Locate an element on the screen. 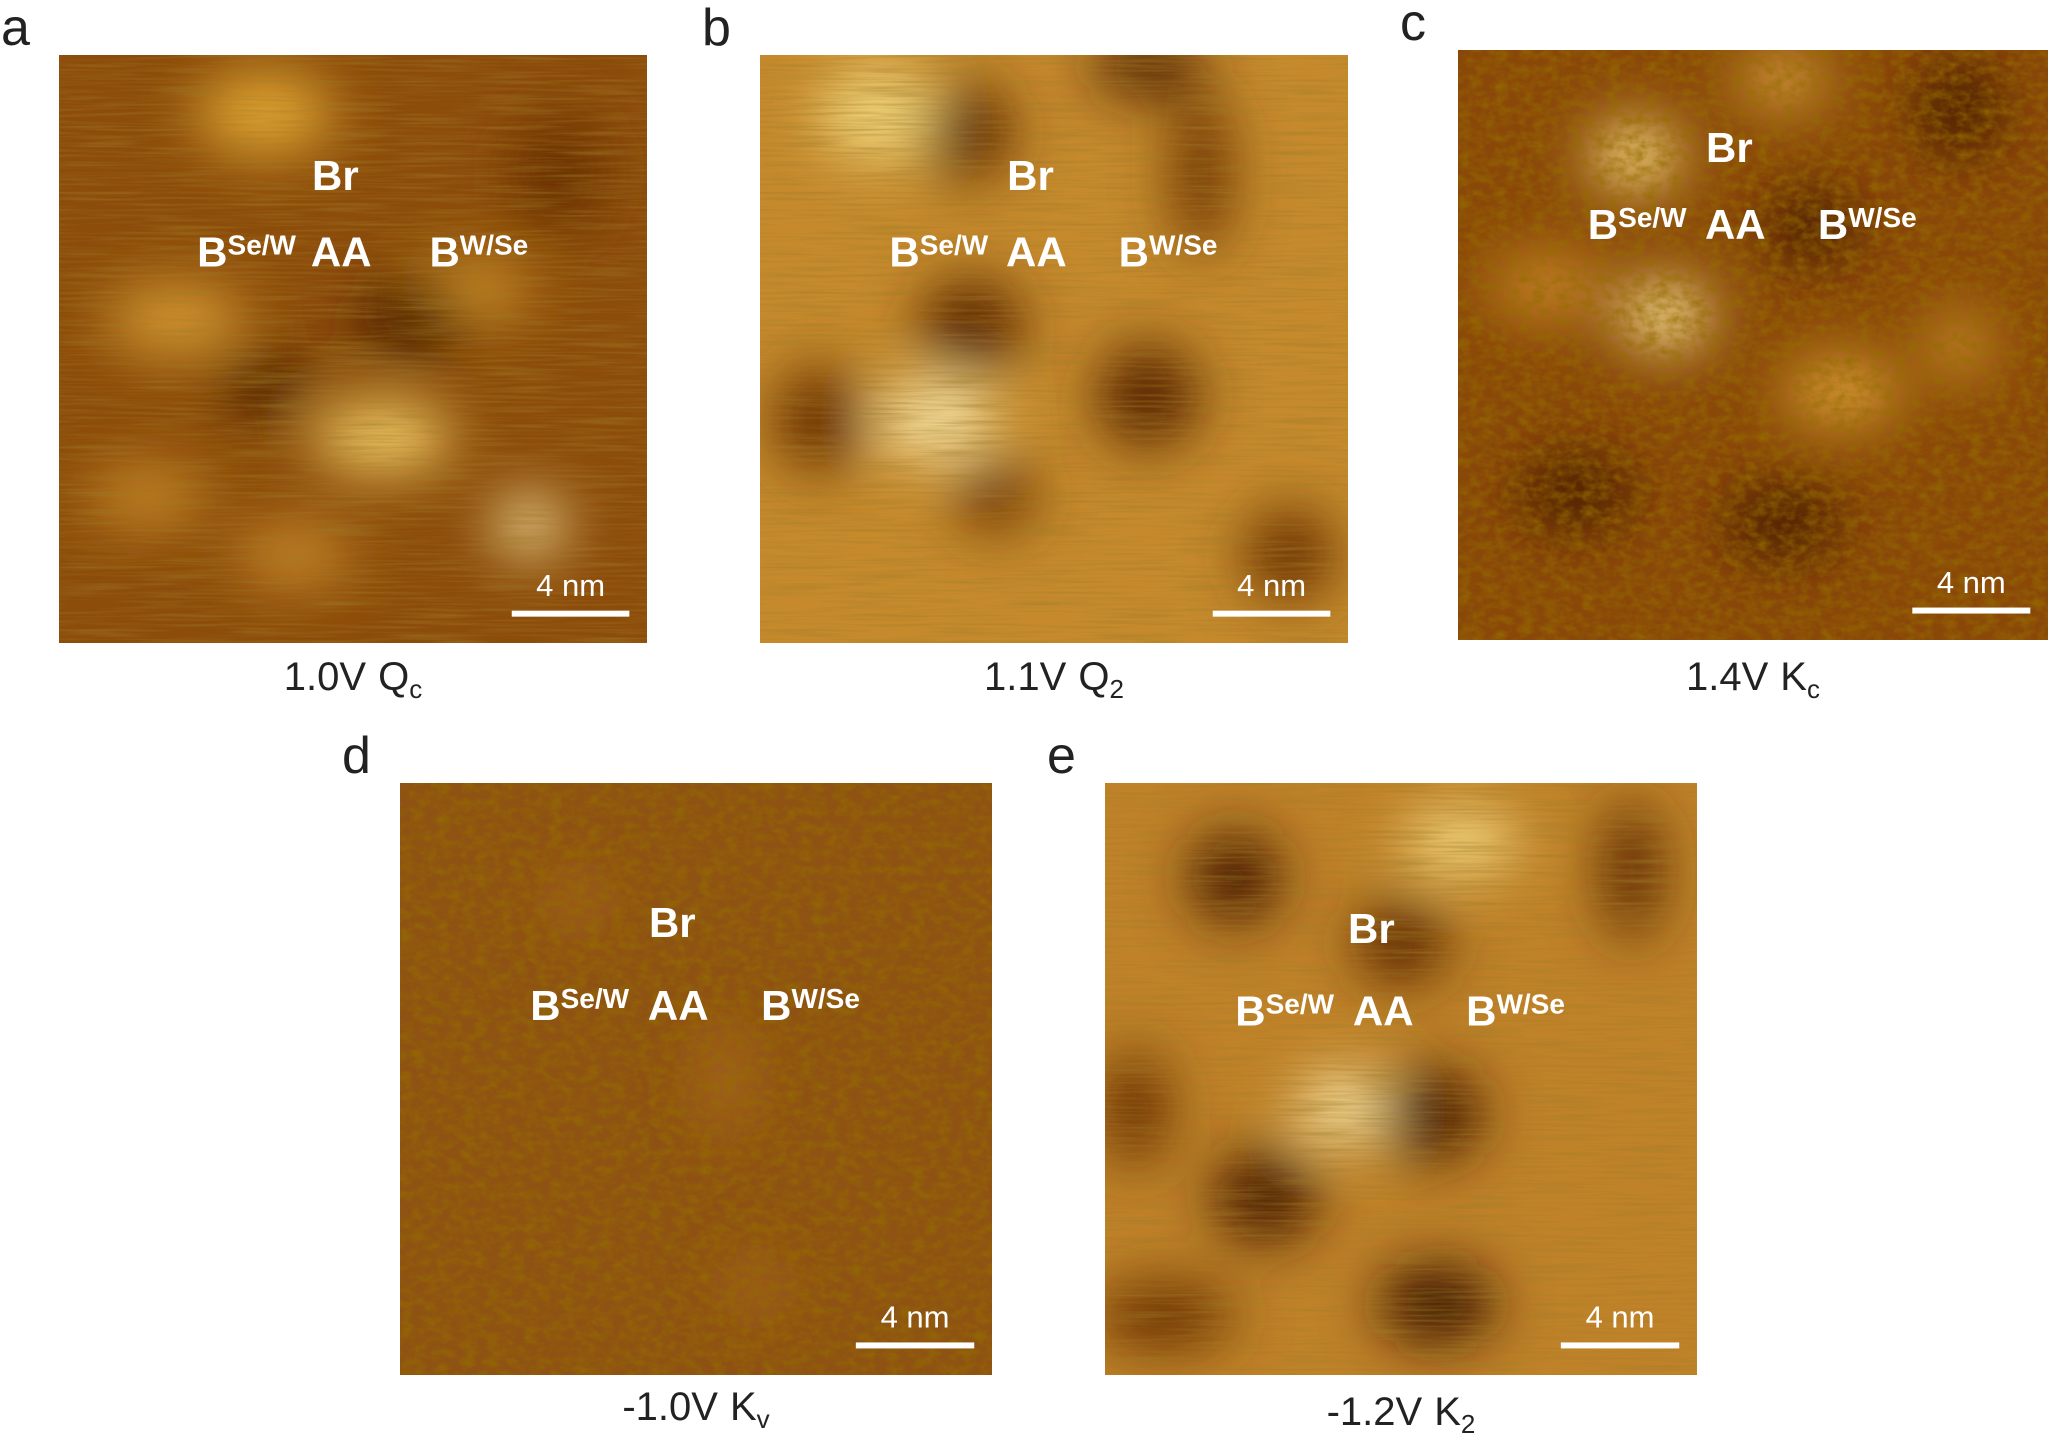 Image resolution: width=2051 pixels, height=1447 pixels. panel-label: b is located at coordinates (716, 28).